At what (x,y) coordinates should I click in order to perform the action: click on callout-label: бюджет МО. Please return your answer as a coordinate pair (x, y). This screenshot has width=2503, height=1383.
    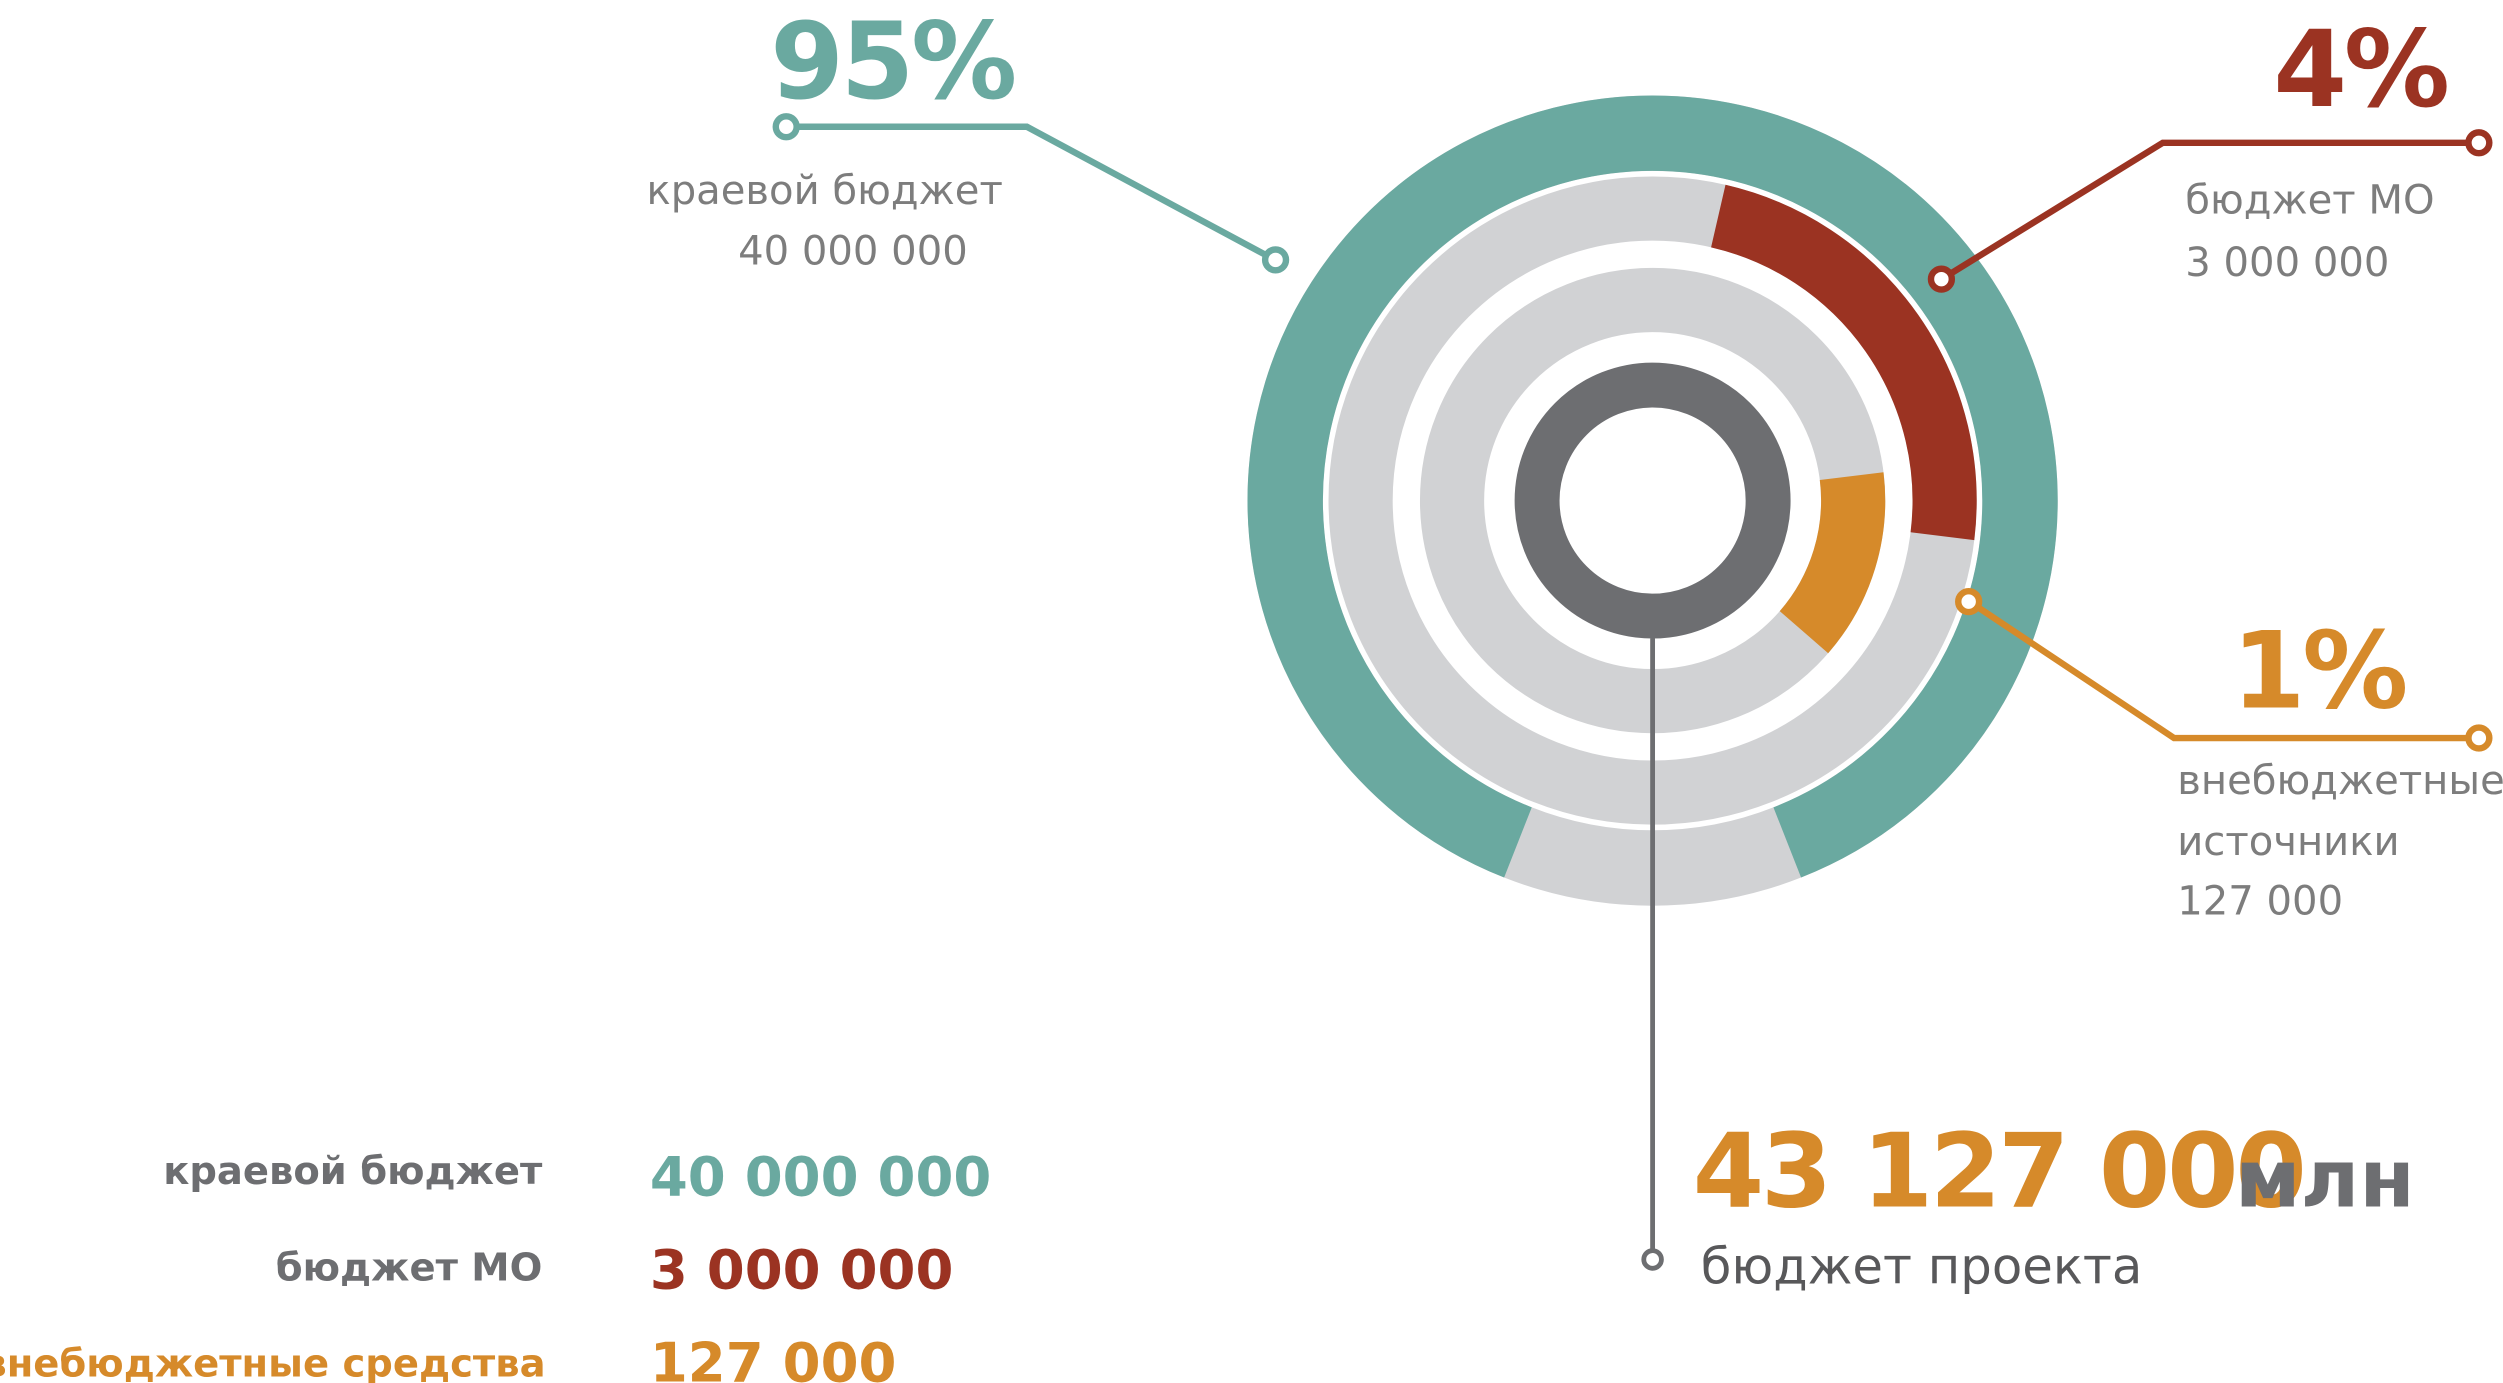
    Looking at the image, I should click on (2309, 200).